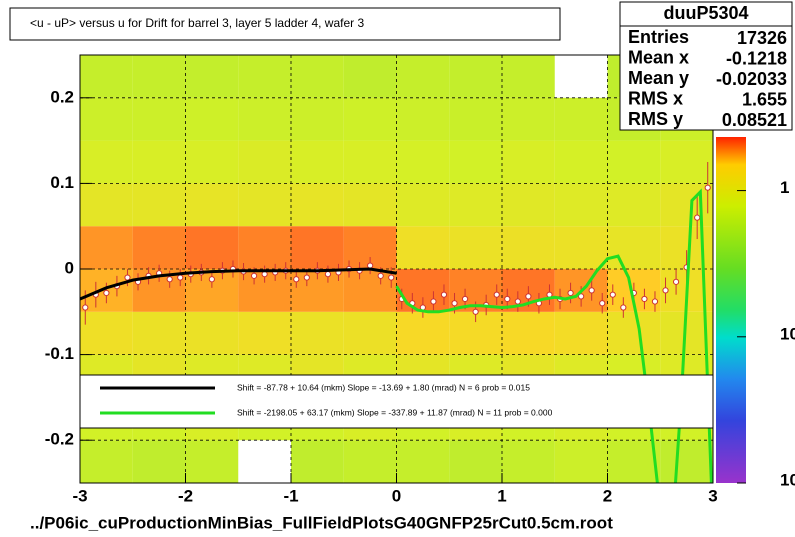 This screenshot has width=795, height=537. Describe the element at coordinates (712, 495) in the screenshot. I see `x-tick-label: 3` at that location.